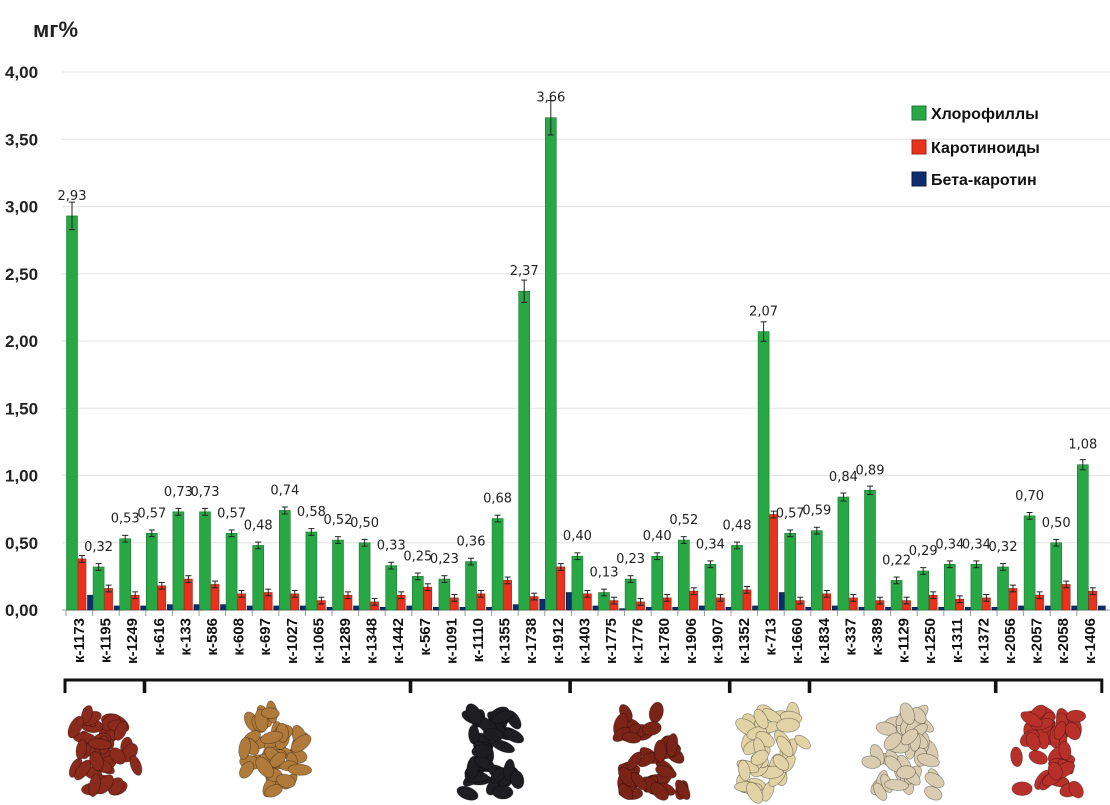 Image resolution: width=1110 pixels, height=805 pixels. Describe the element at coordinates (985, 114) in the screenshot. I see `legend-label-chlorophyll: Хлорофиллы` at that location.